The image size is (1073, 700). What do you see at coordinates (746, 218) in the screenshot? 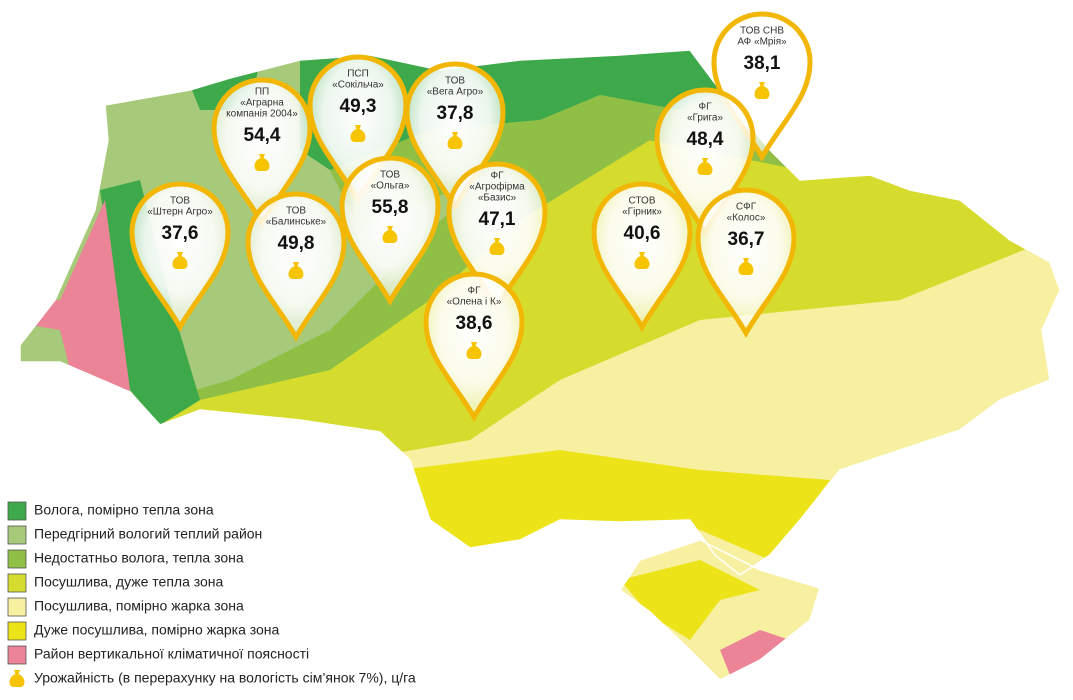
I see `pin-label: «Колос»` at bounding box center [746, 218].